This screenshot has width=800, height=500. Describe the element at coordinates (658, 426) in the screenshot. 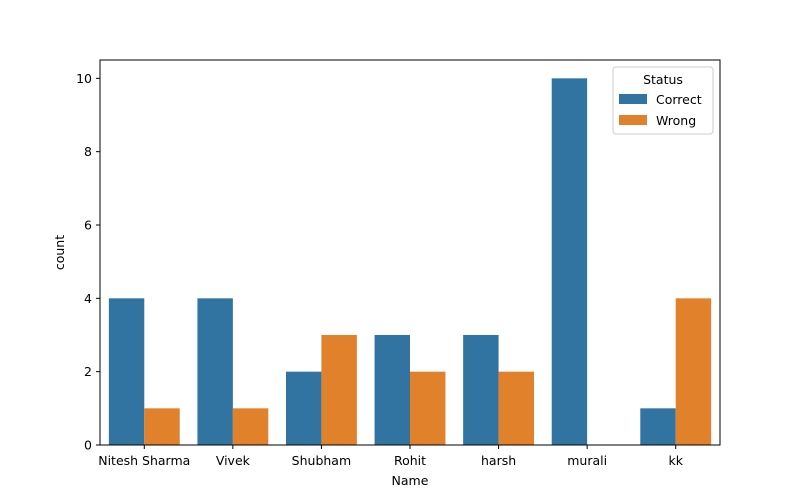

I see `bar-correct-kk` at that location.